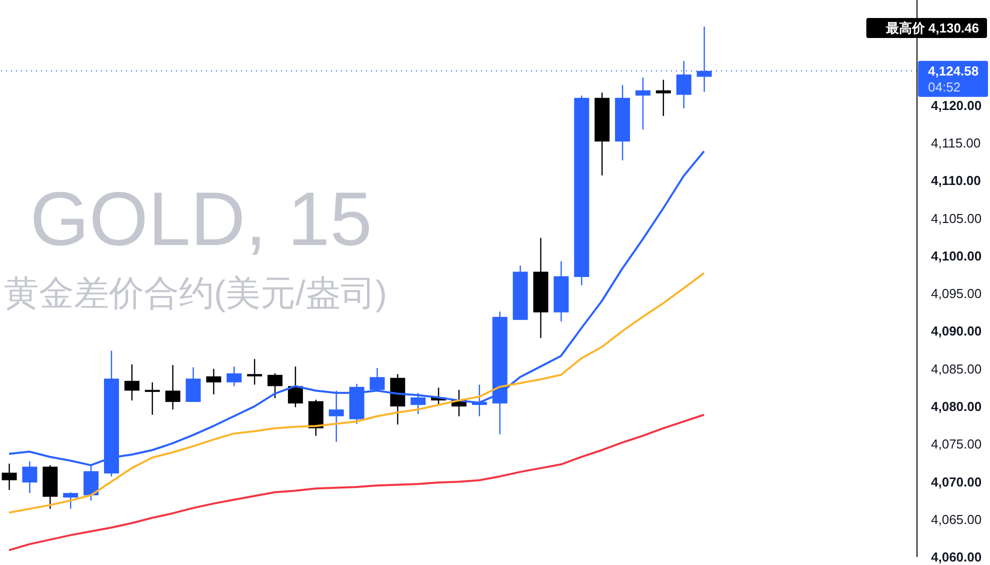 This screenshot has width=990, height=565. What do you see at coordinates (956, 557) in the screenshot?
I see `y-tick-label: 4,060.00` at bounding box center [956, 557].